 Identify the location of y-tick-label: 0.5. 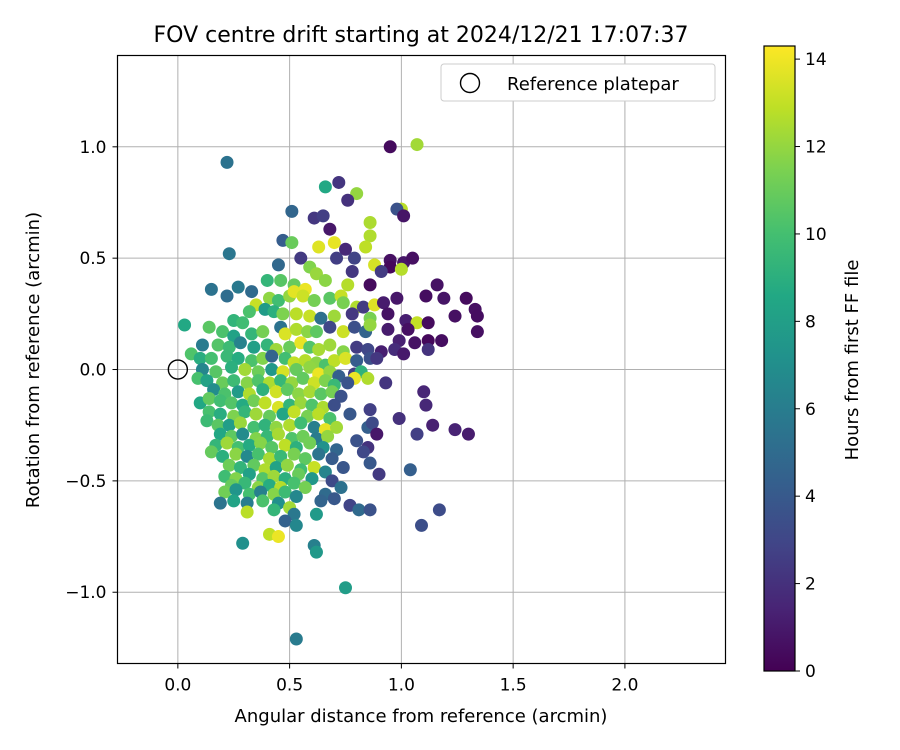
(92, 259).